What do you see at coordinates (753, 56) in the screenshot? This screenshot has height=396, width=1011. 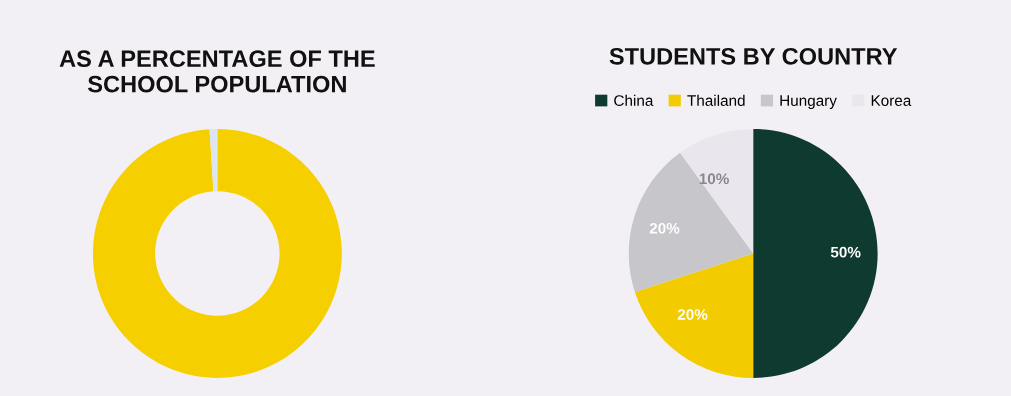 I see `chart-title: STUDENTS BY COUNTRY` at bounding box center [753, 56].